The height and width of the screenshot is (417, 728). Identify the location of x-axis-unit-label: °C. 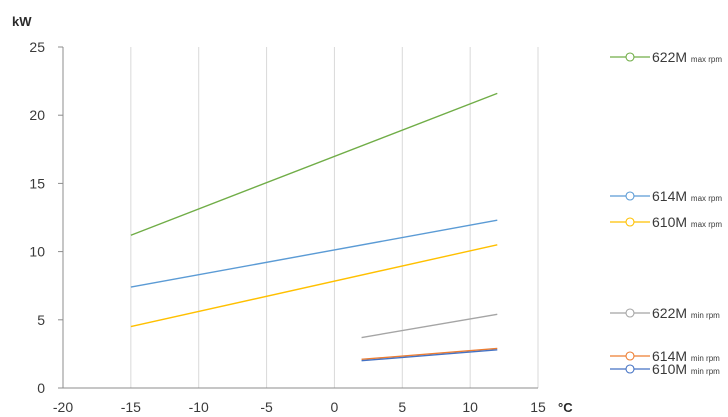
(565, 407).